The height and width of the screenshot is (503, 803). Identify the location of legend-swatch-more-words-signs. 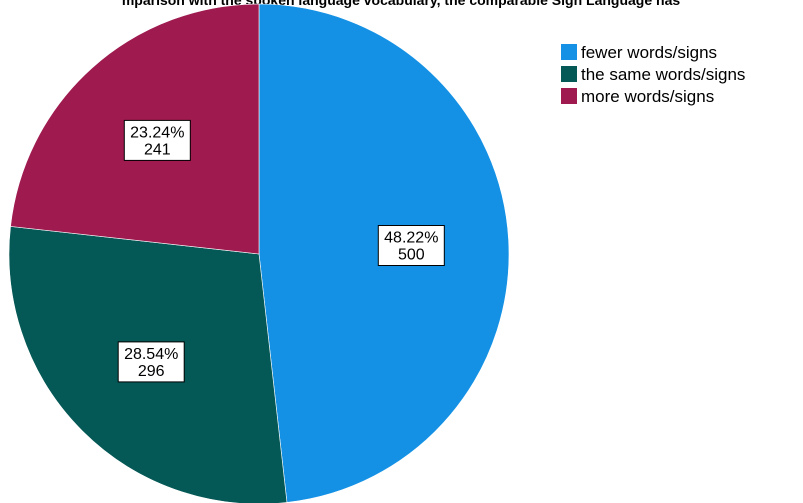
(569, 96).